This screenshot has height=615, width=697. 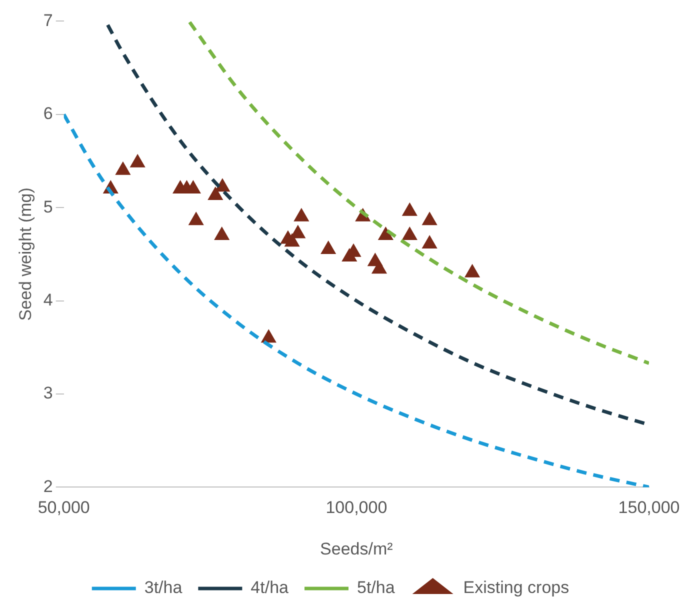 I want to click on y-tick-label: 5, so click(x=48, y=206).